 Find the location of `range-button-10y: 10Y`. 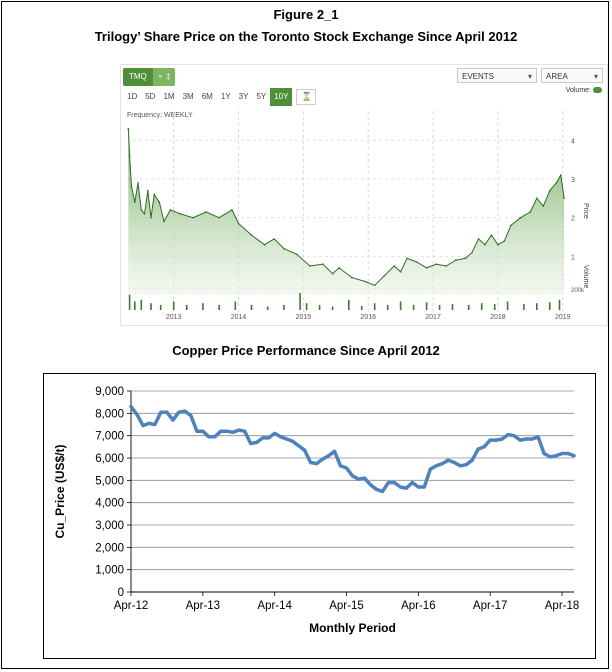

range-button-10y: 10Y is located at coordinates (281, 97).